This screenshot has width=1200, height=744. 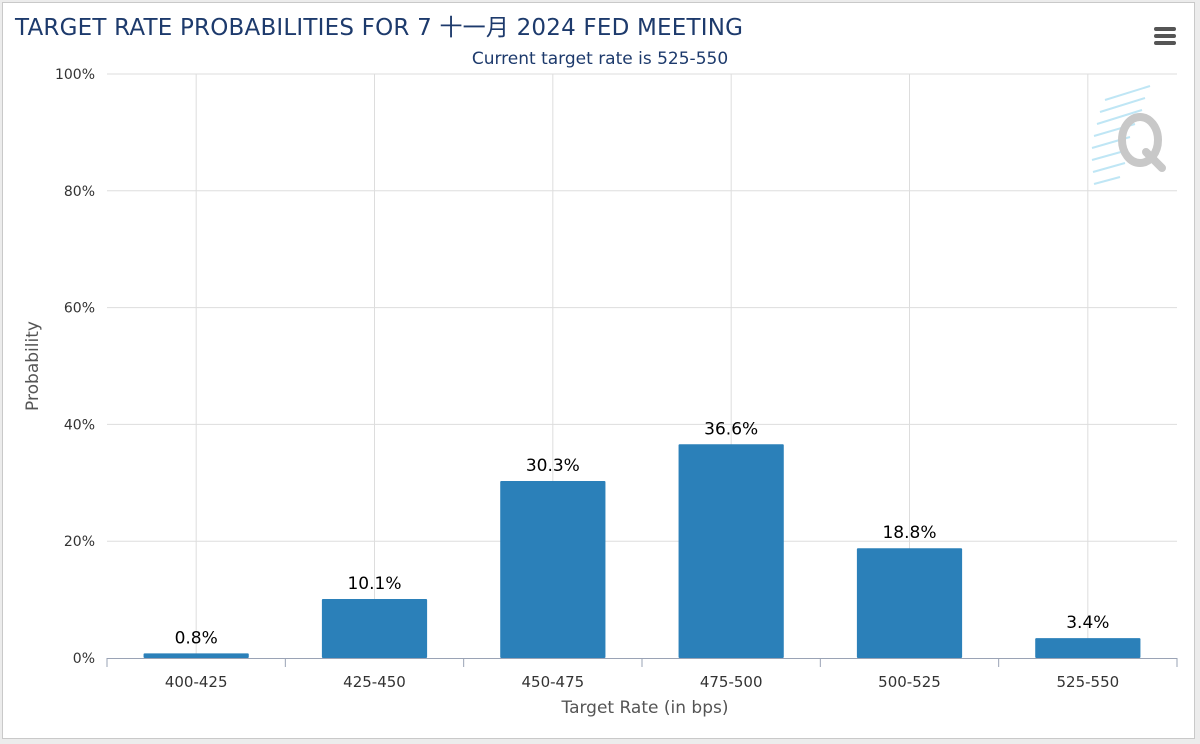 I want to click on y-tick-label: 40%, so click(x=79, y=425).